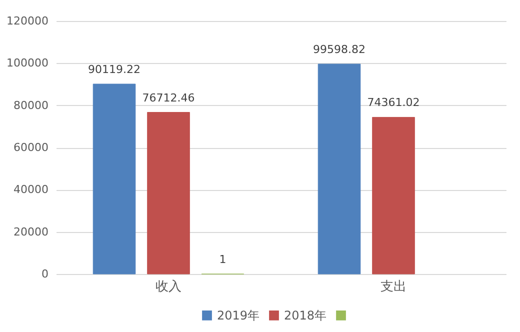 Image resolution: width=520 pixels, height=332 pixels. Describe the element at coordinates (169, 287) in the screenshot. I see `x-tick-label: 收入` at that location.